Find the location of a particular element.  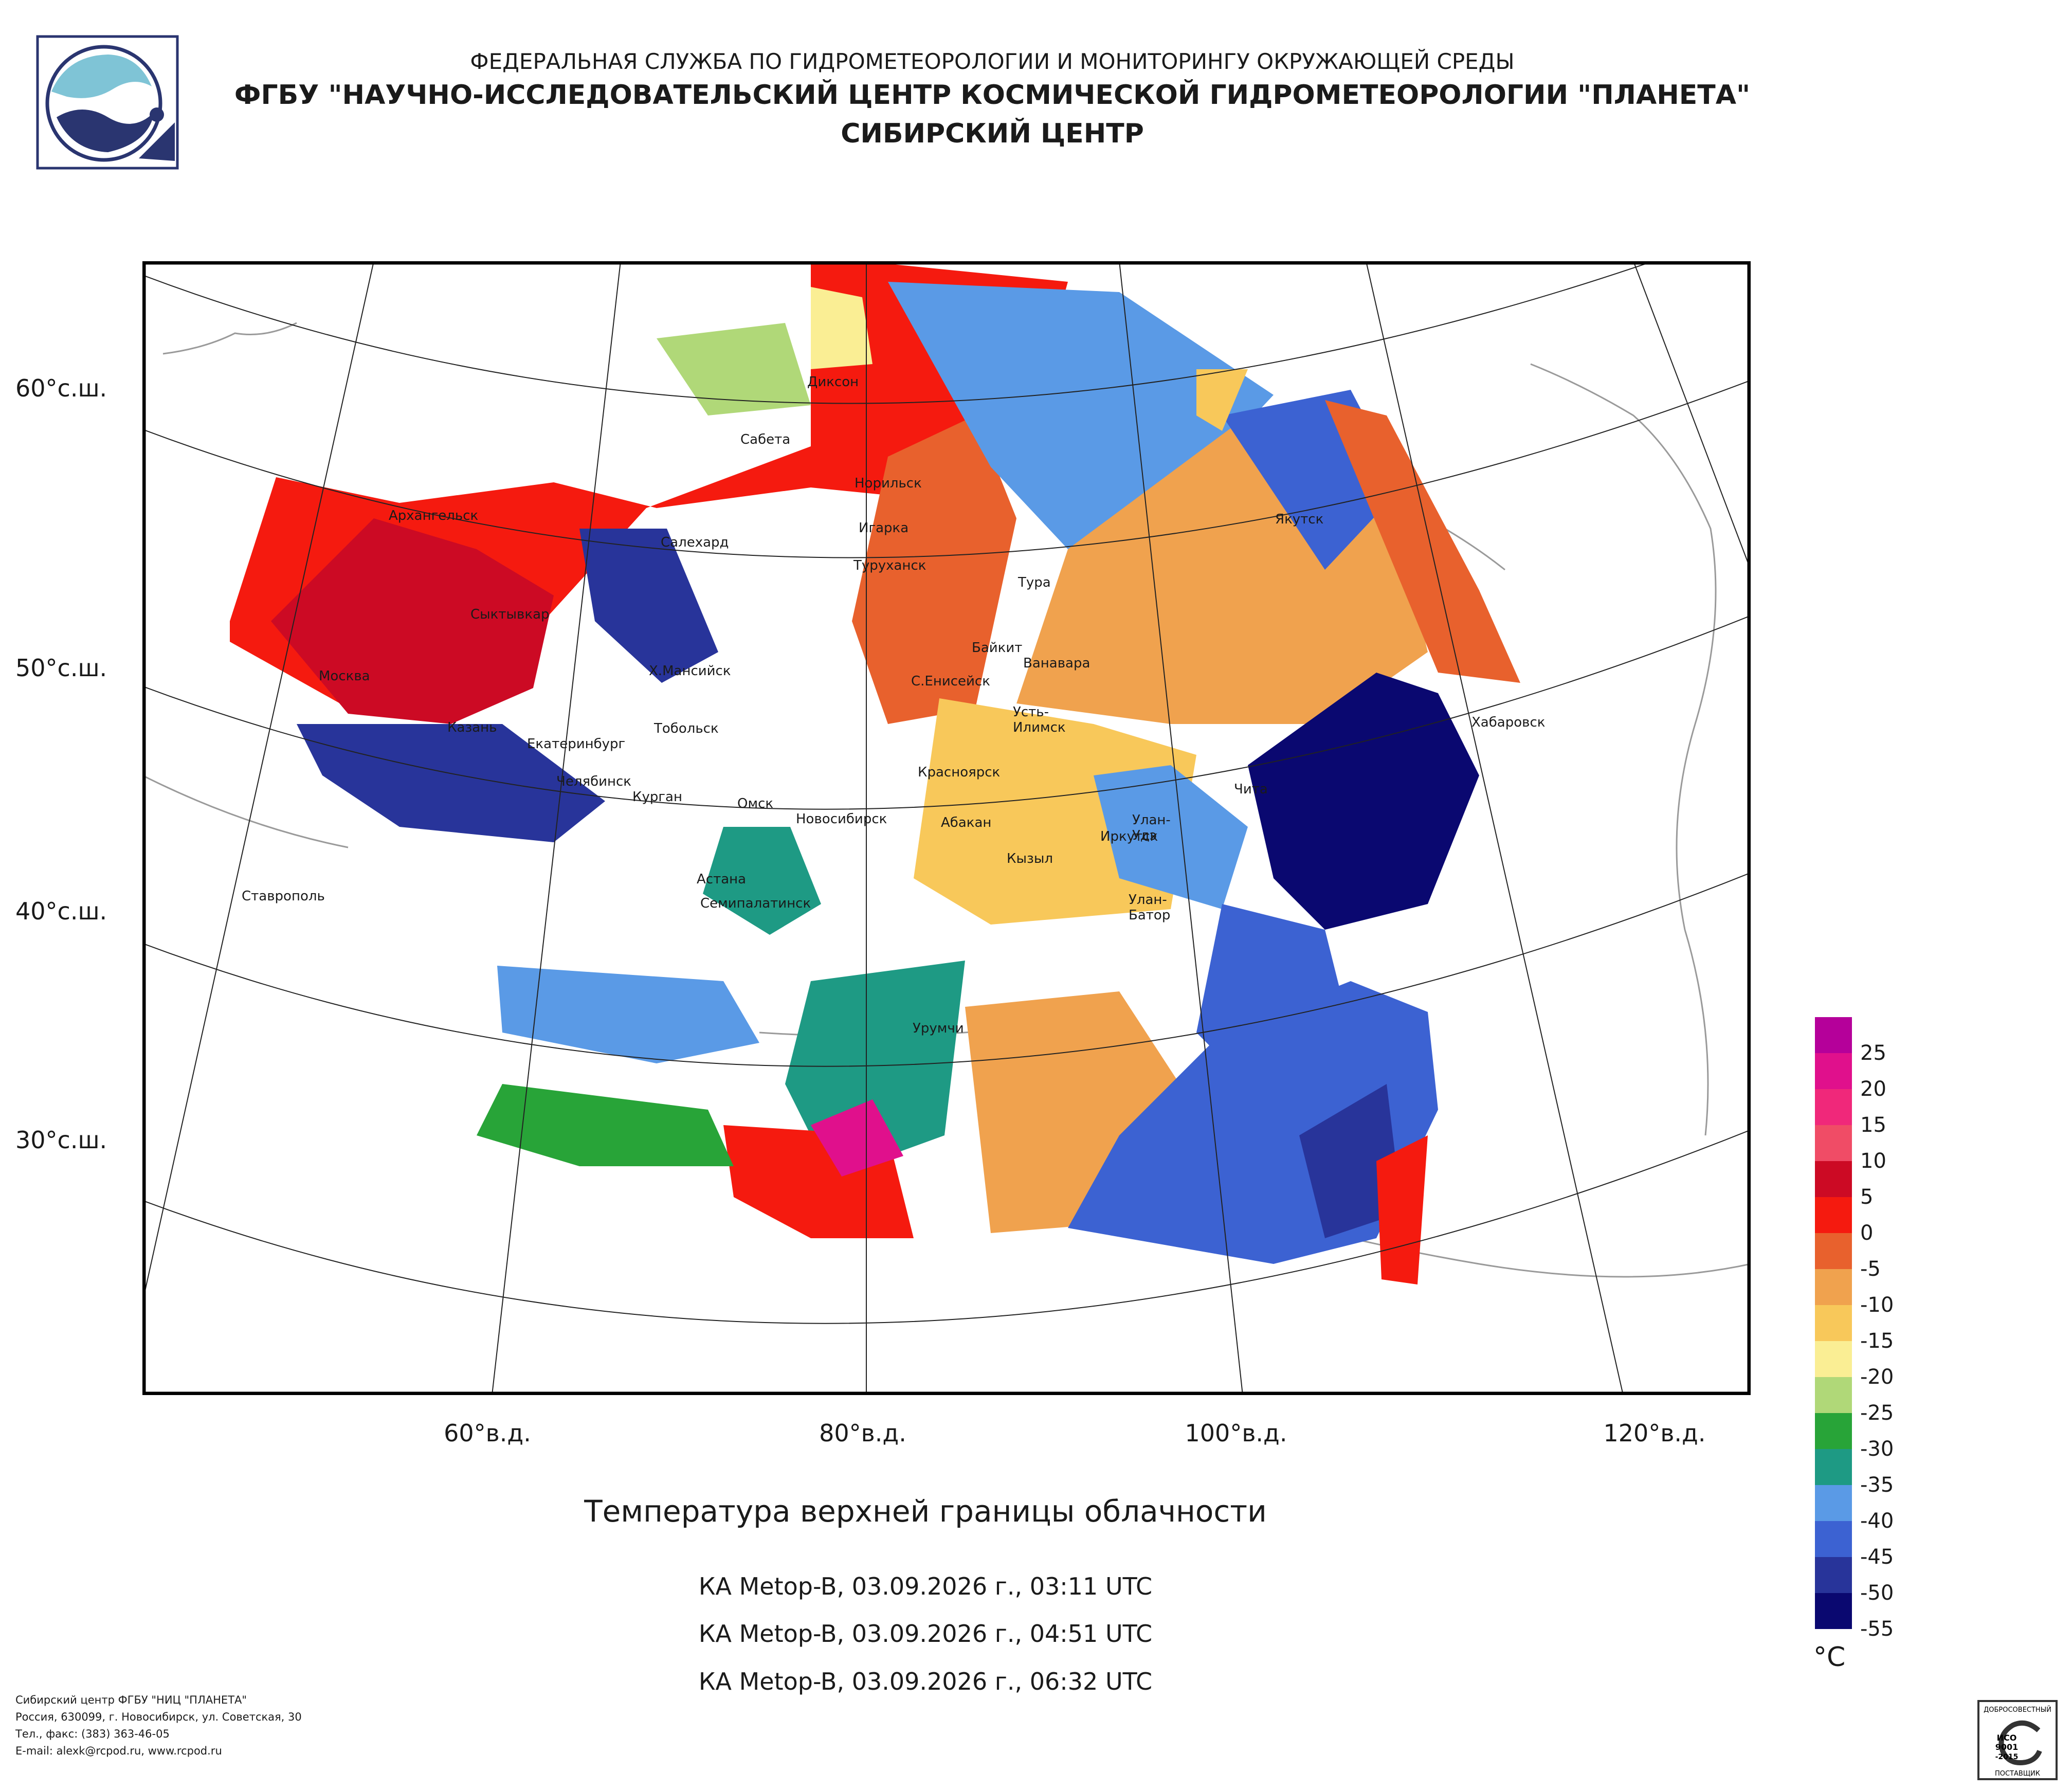

satellite-pass: КА Metop-B, 03.09.2026 г., 06:32 UTC is located at coordinates (925, 1681).